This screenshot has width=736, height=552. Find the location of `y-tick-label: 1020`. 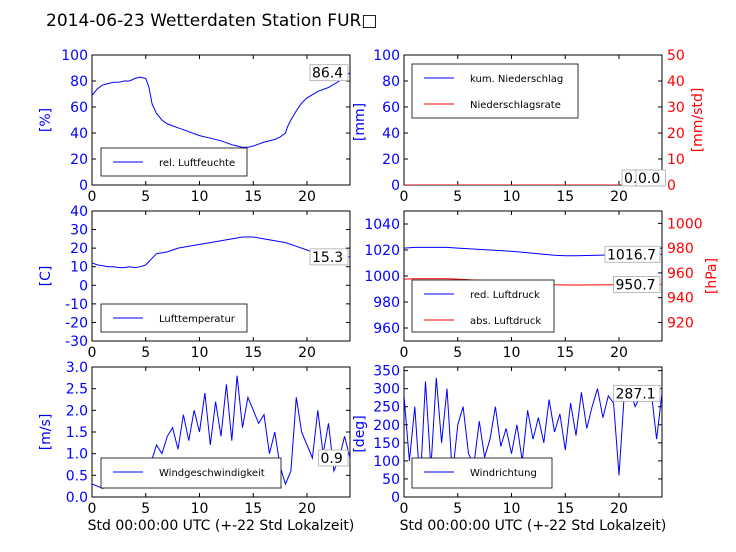

y-tick-label: 1020 is located at coordinates (382, 251).